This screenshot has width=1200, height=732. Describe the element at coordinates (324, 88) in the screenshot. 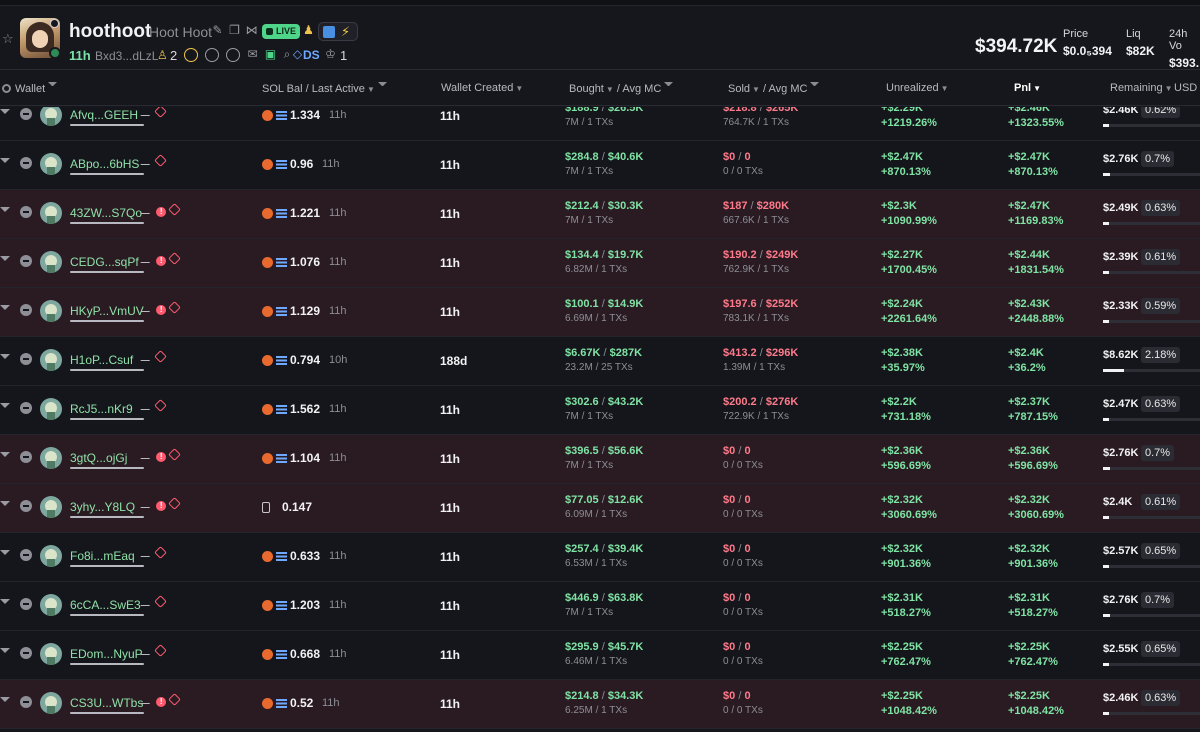

I see `sol-bal-column-header: SOL Bal / Last Active ▼` at that location.